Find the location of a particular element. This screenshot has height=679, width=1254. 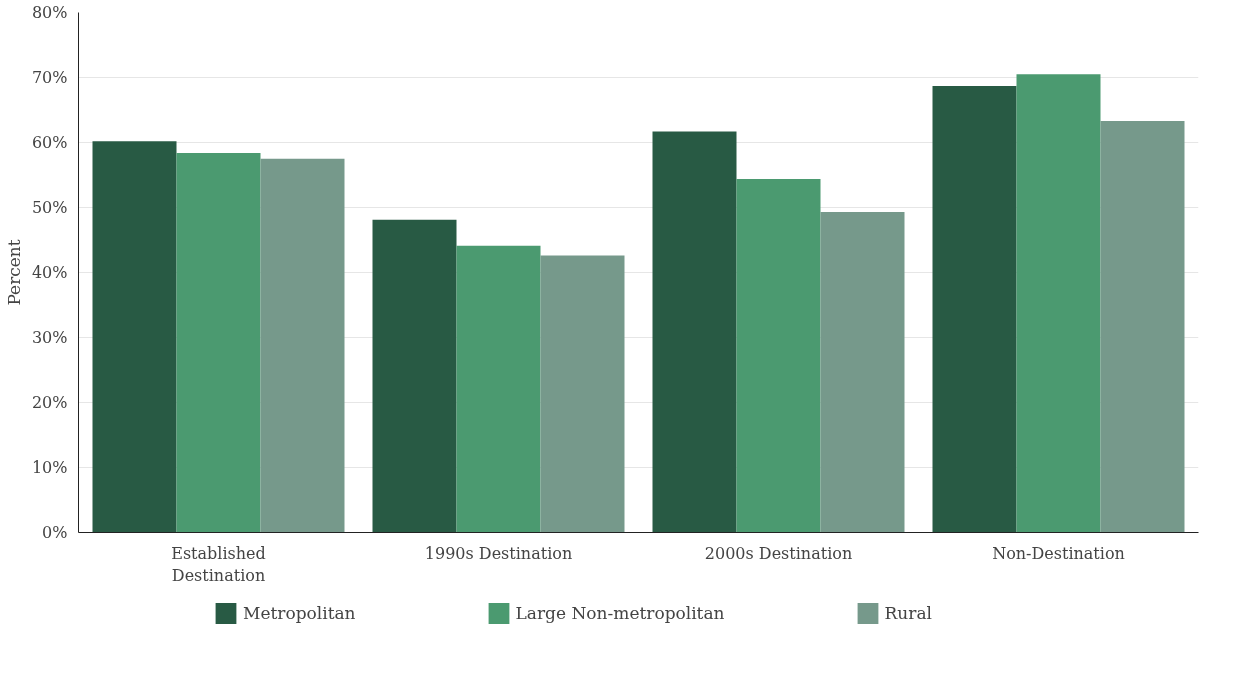

legend-label: Large Non-metropolitan is located at coordinates (620, 613).